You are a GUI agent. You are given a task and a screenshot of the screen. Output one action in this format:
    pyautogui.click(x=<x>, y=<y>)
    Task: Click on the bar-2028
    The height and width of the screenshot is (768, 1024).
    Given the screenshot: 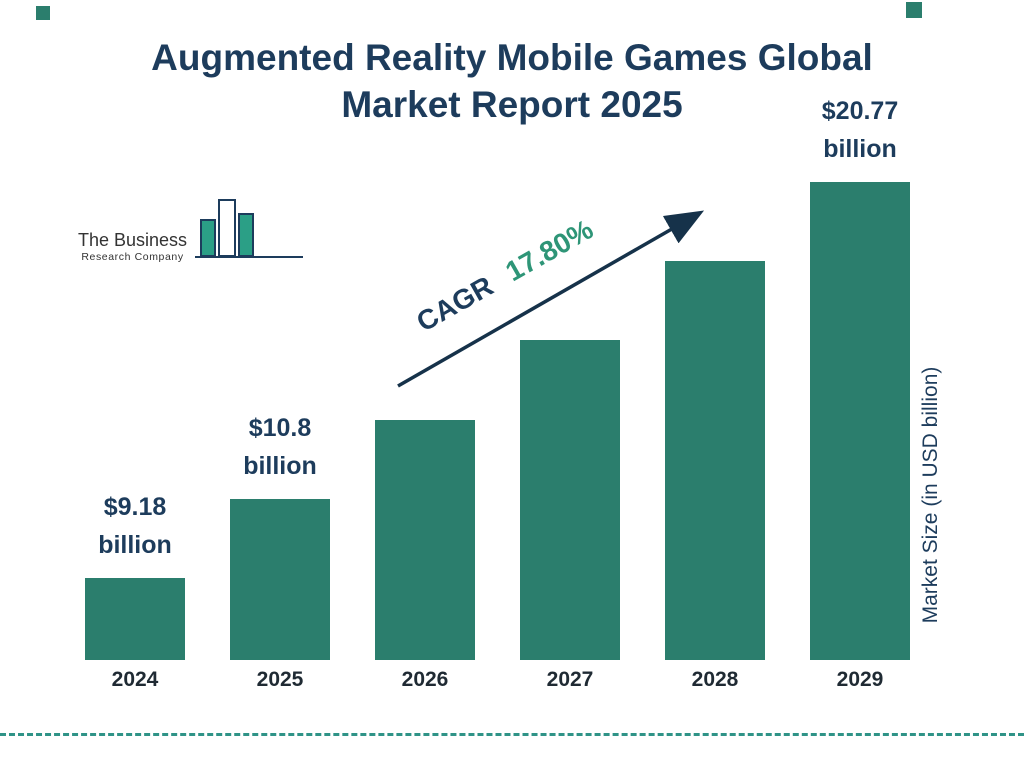 What is the action you would take?
    pyautogui.click(x=715, y=460)
    